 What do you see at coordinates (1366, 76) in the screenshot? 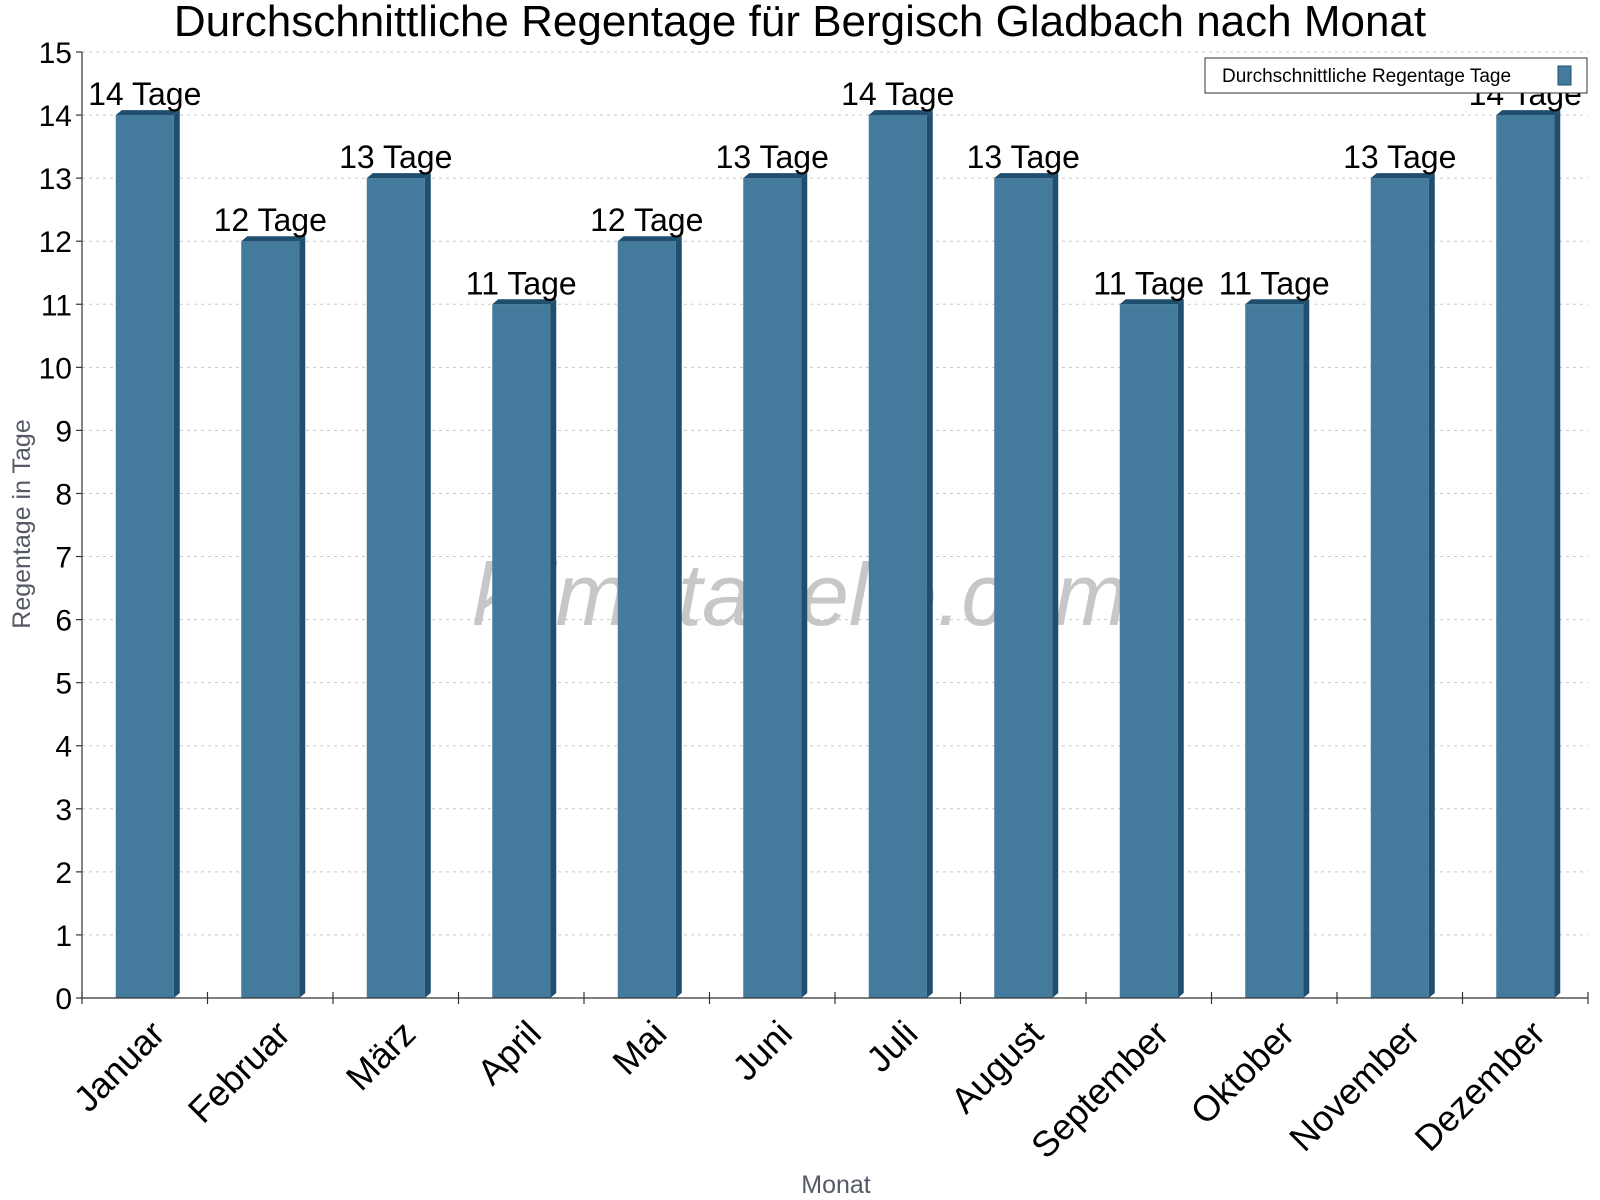
I see `legend-series-label: Durchschnittliche Regentage Tage` at bounding box center [1366, 76].